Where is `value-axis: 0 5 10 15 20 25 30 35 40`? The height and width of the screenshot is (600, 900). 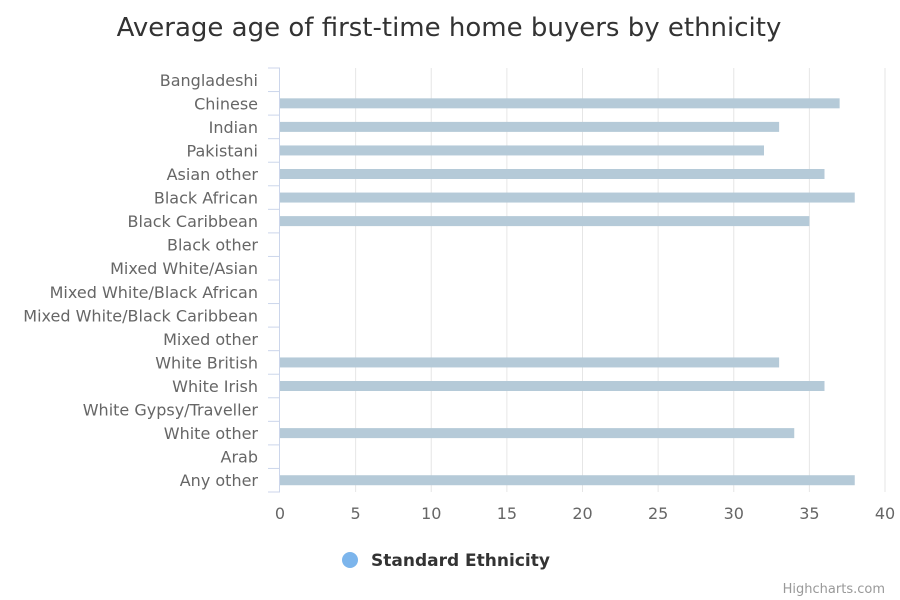
value-axis: 0 5 10 15 20 25 30 35 40 is located at coordinates (585, 513).